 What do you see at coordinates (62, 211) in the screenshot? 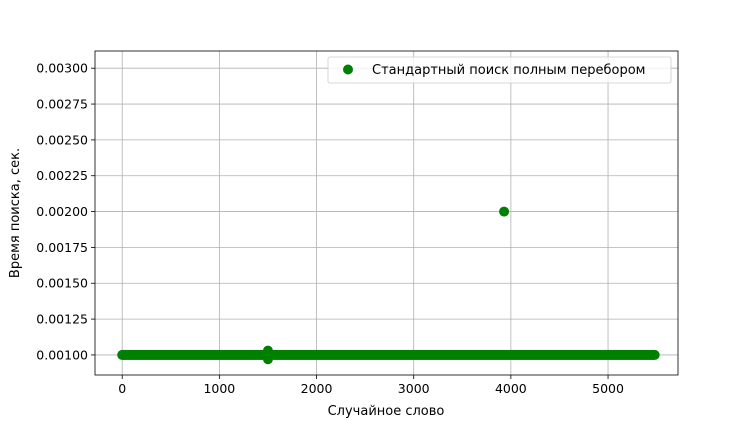
I see `y-tick-label: 0.00200` at bounding box center [62, 211].